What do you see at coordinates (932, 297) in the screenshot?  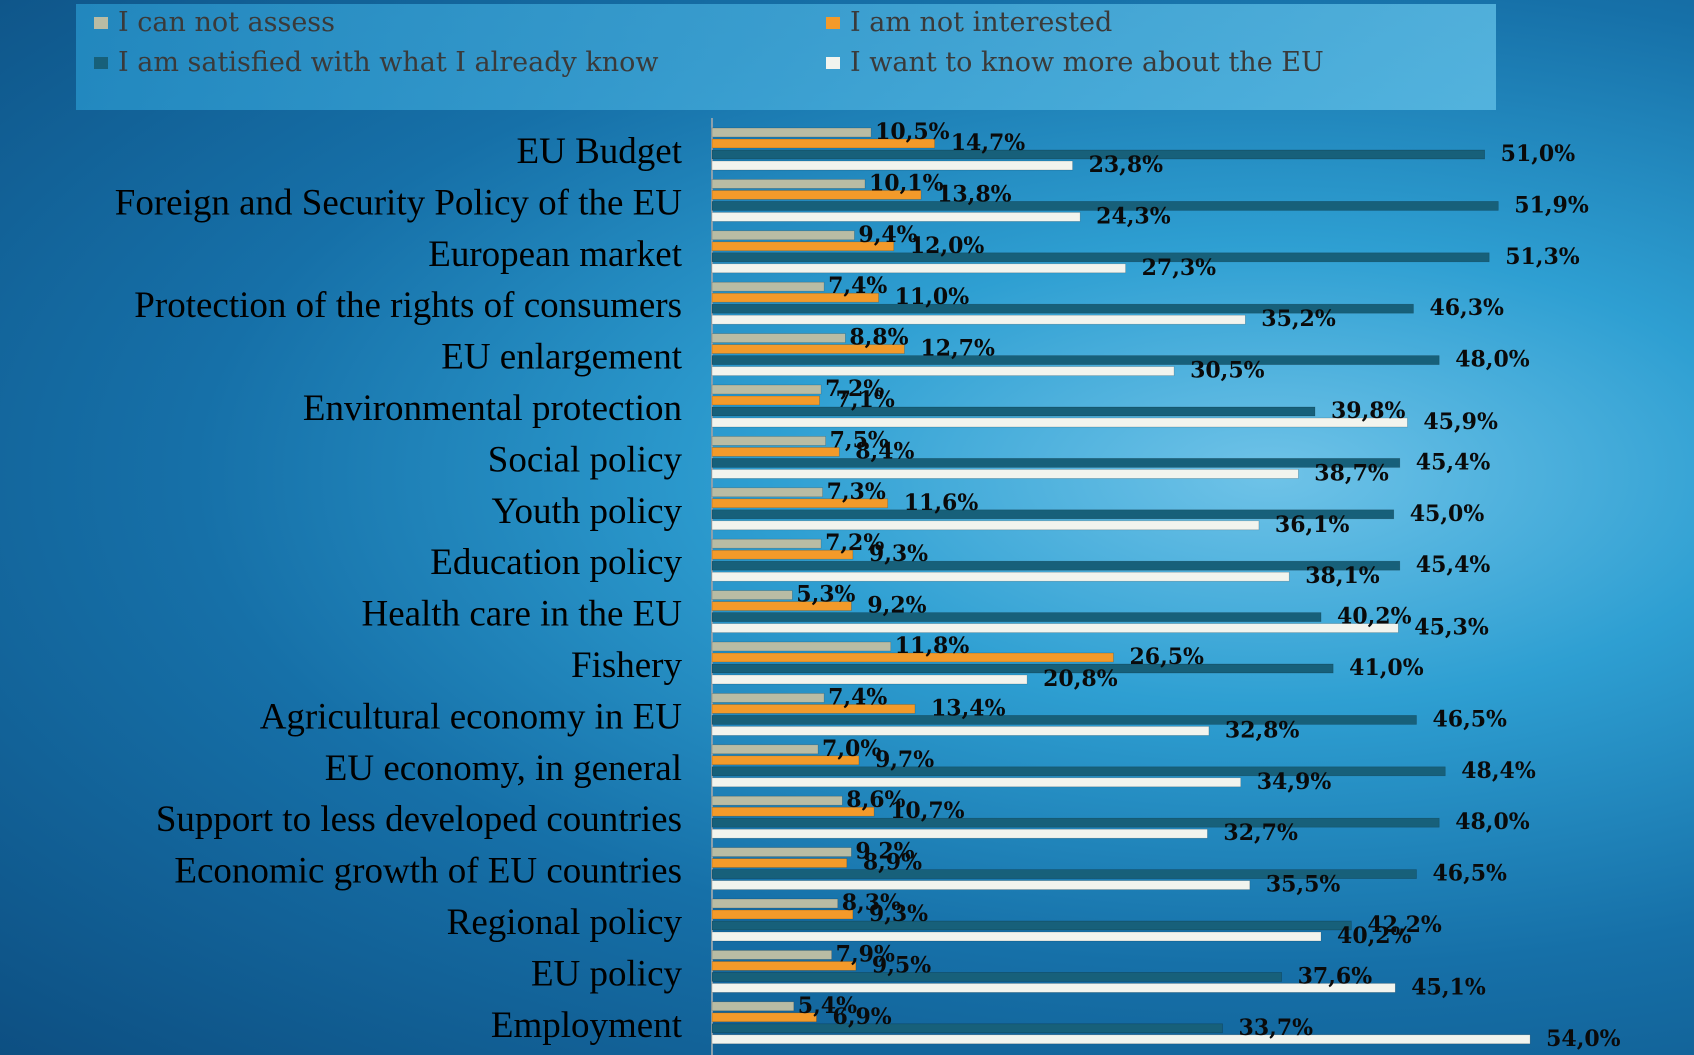 I see `data-label: 11,0%` at bounding box center [932, 297].